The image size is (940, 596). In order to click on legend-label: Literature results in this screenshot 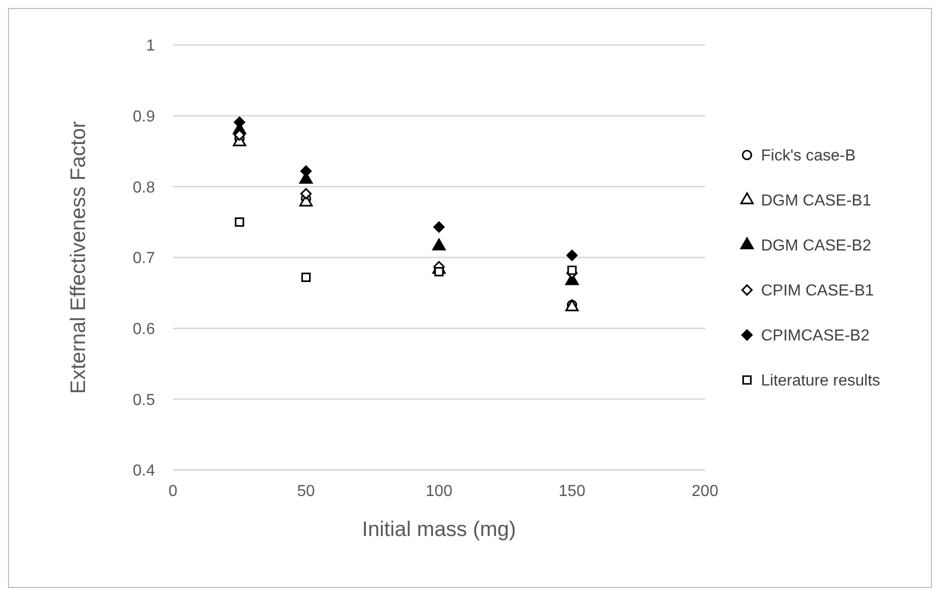, I will do `click(820, 381)`.